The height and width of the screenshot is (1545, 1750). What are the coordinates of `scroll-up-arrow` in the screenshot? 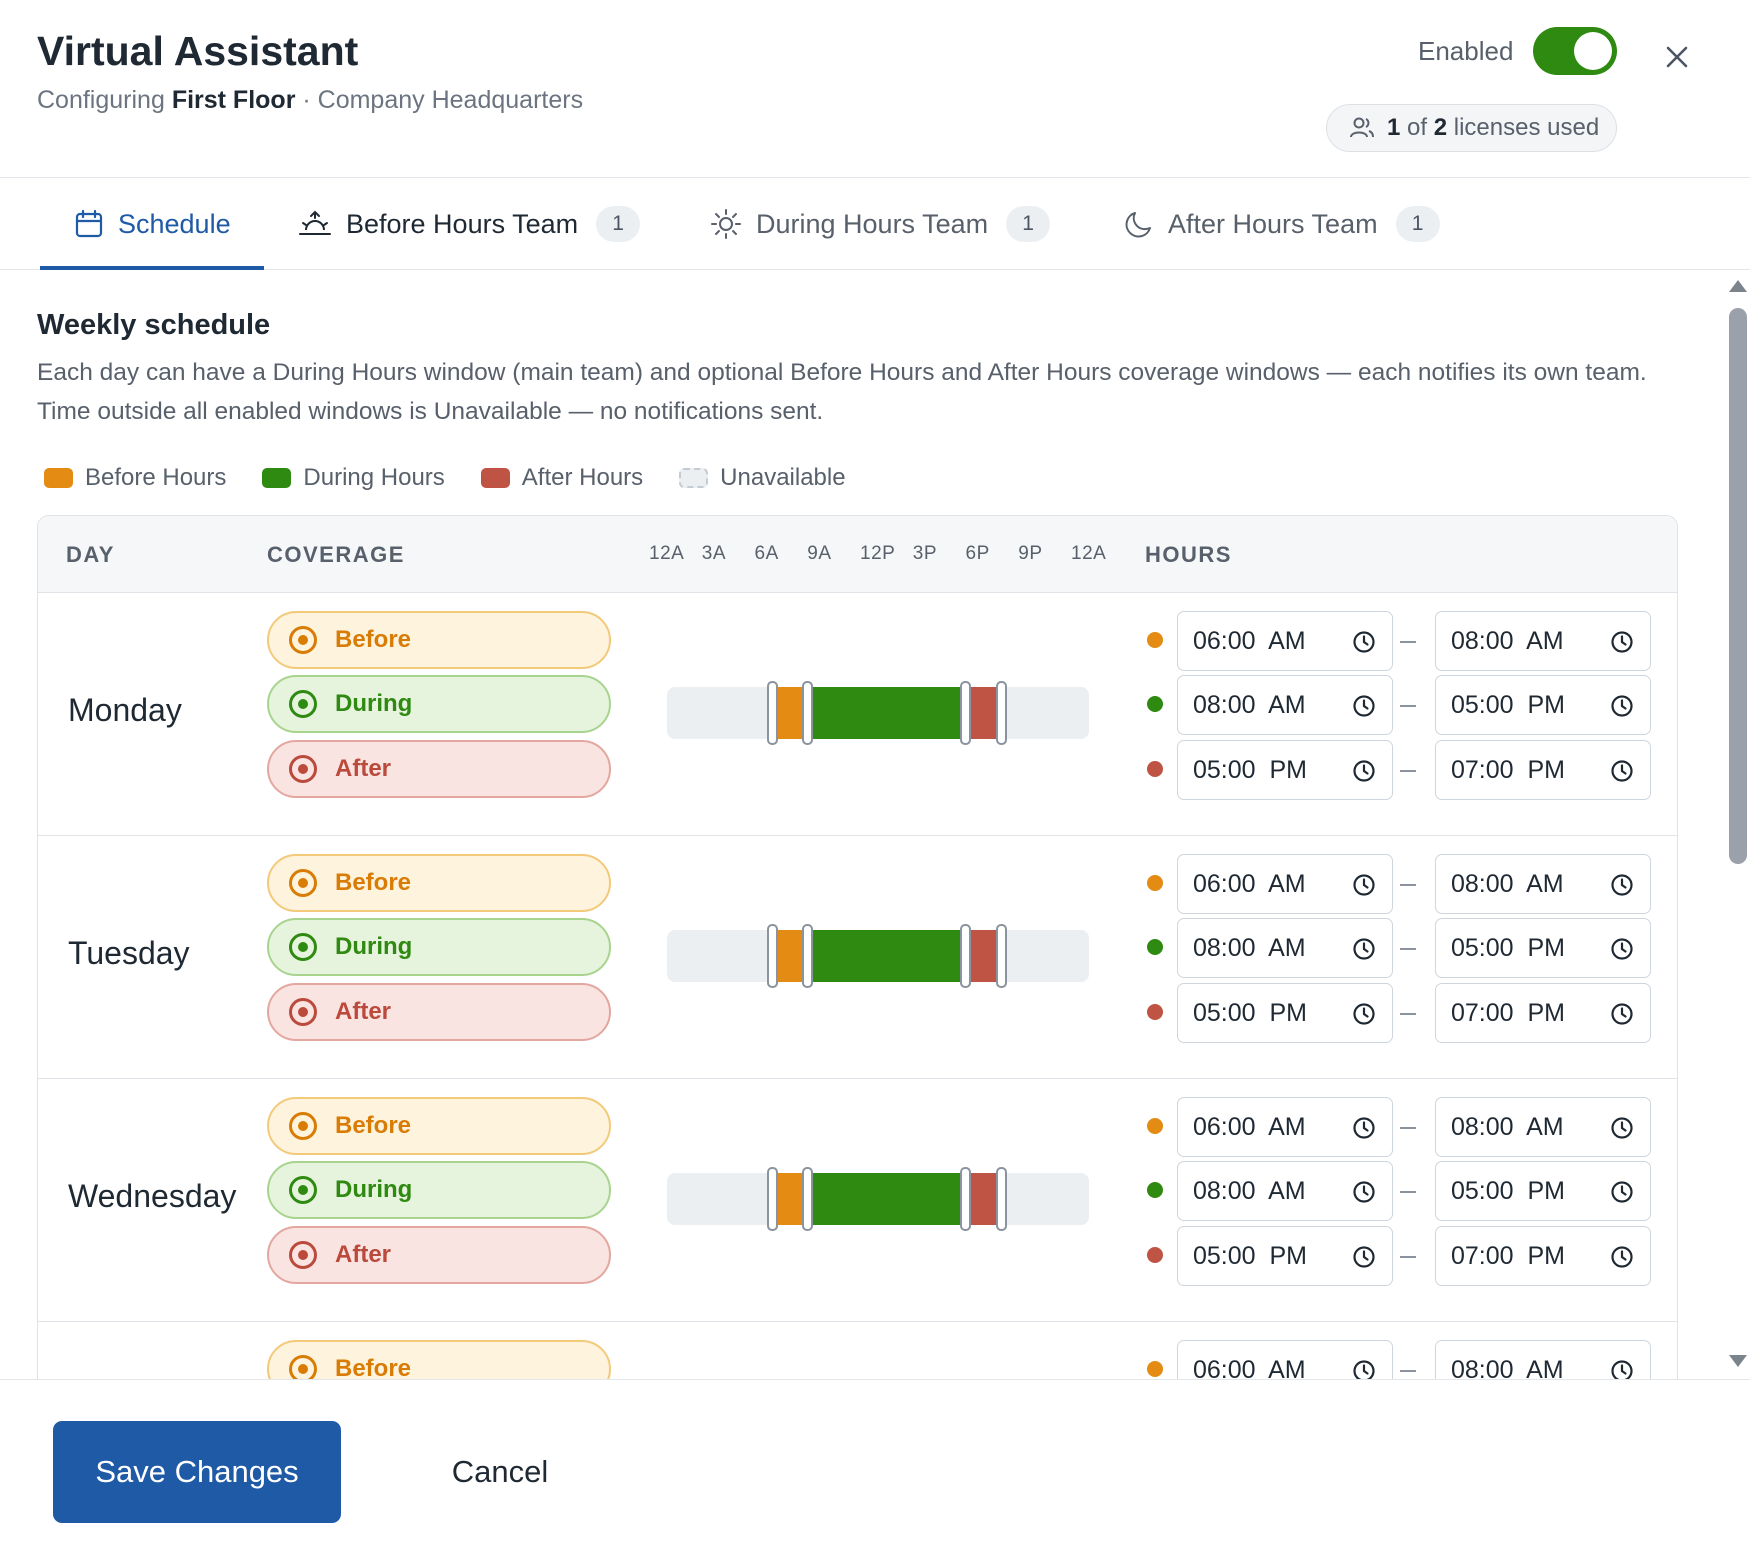 It's located at (1738, 286).